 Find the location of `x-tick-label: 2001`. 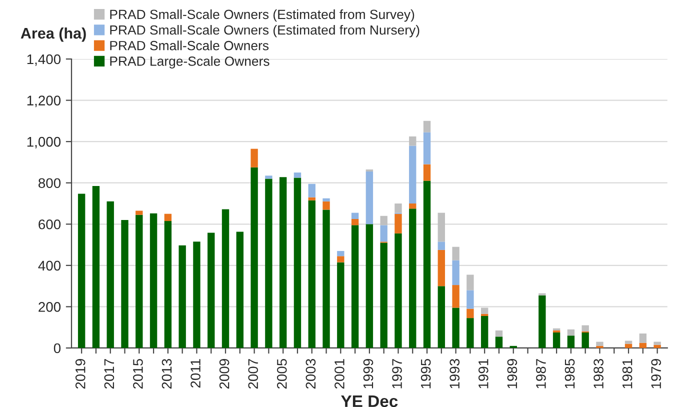

x-tick-label: 2001 is located at coordinates (339, 374).